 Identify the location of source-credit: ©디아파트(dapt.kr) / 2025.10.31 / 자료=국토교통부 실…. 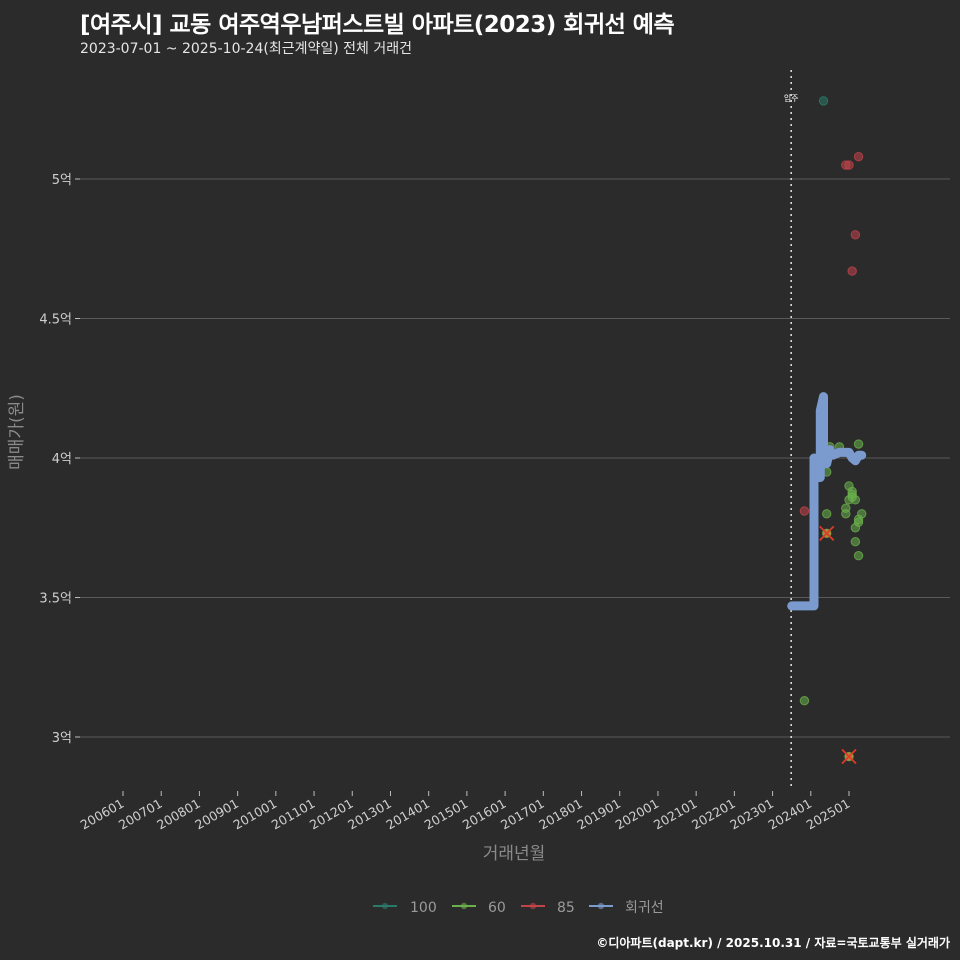
(773, 943).